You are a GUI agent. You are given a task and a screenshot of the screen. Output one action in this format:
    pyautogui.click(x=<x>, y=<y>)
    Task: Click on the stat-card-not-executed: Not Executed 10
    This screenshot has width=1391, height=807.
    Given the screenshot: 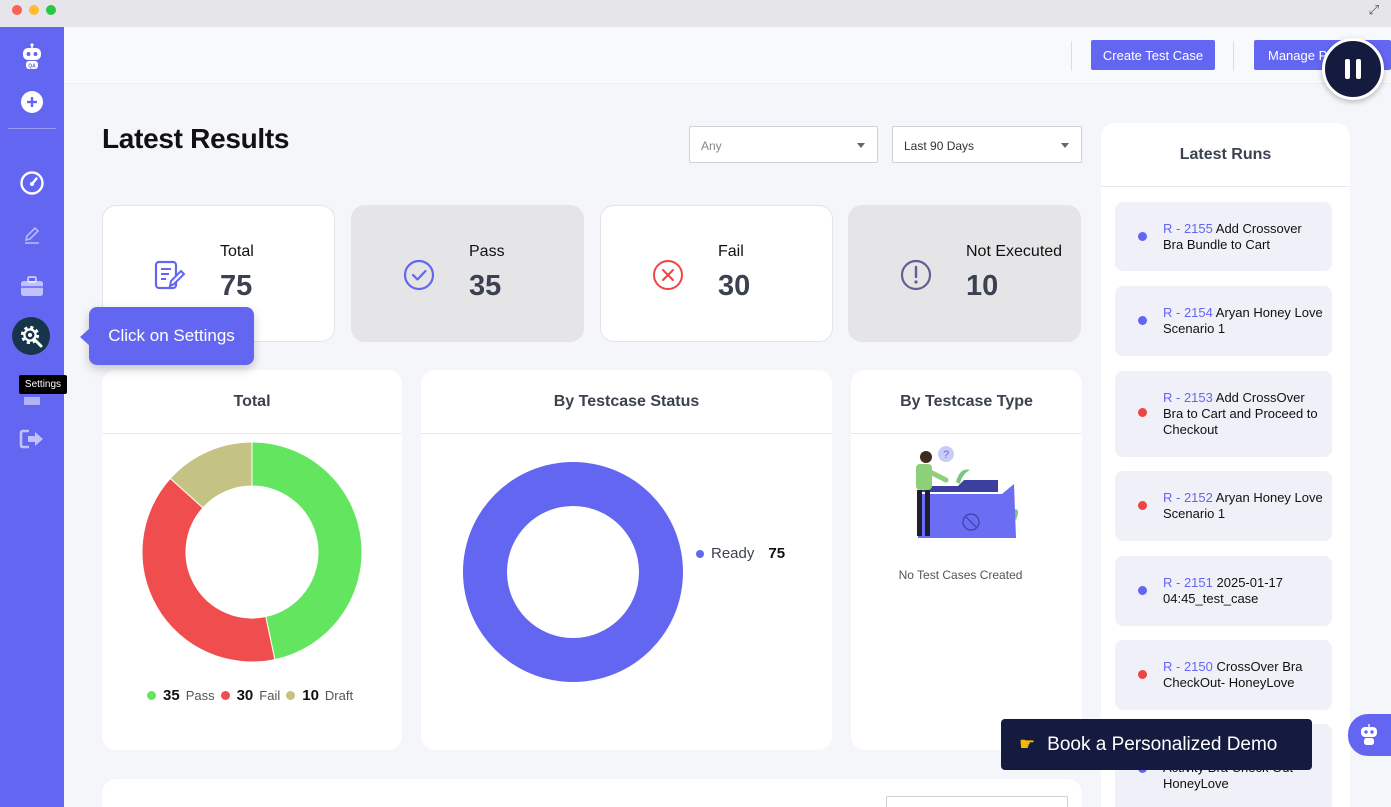 What is the action you would take?
    pyautogui.click(x=964, y=273)
    